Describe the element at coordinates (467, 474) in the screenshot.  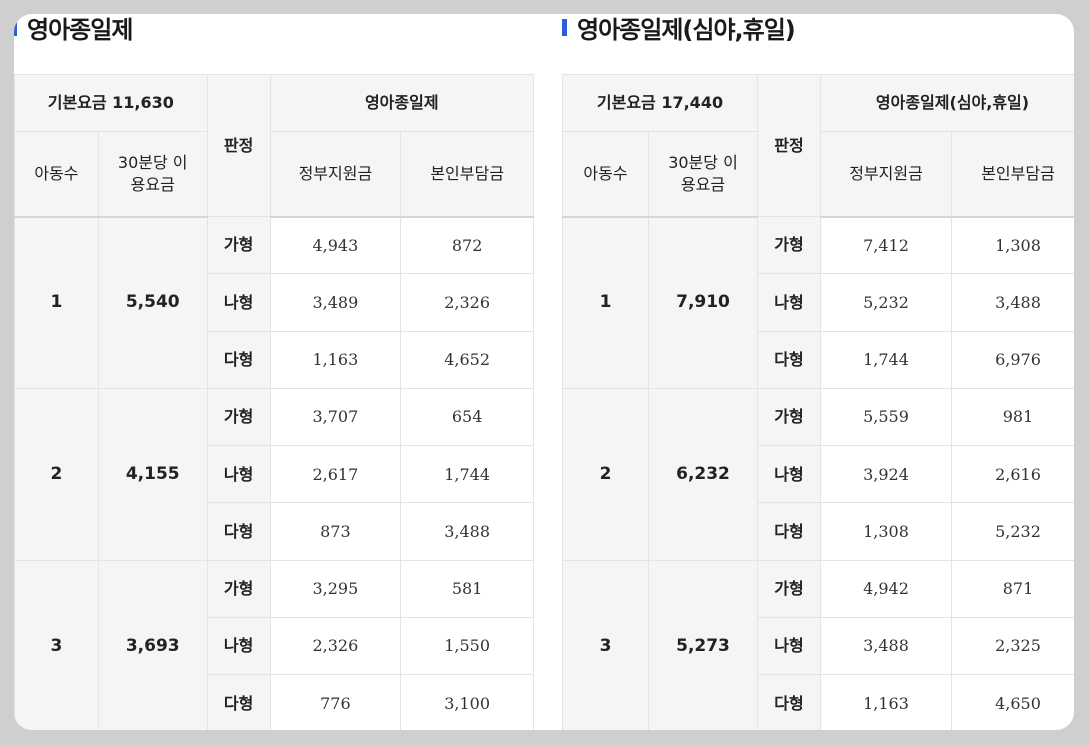
I see `self-value: 1,744` at that location.